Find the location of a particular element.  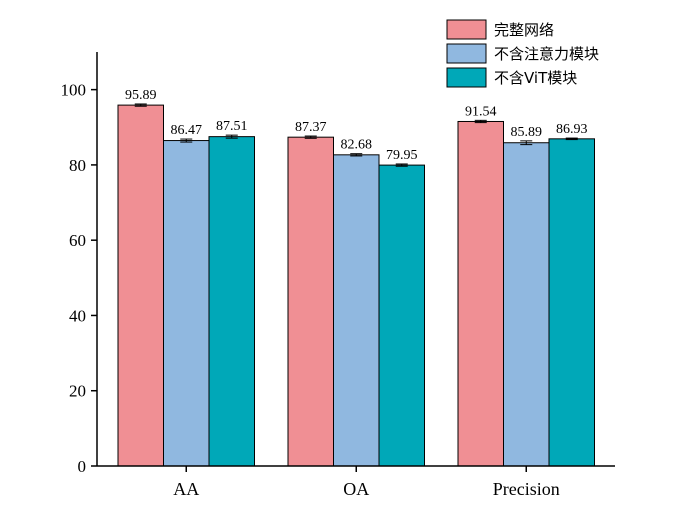

y-tick-label: 20 is located at coordinates (77, 391).